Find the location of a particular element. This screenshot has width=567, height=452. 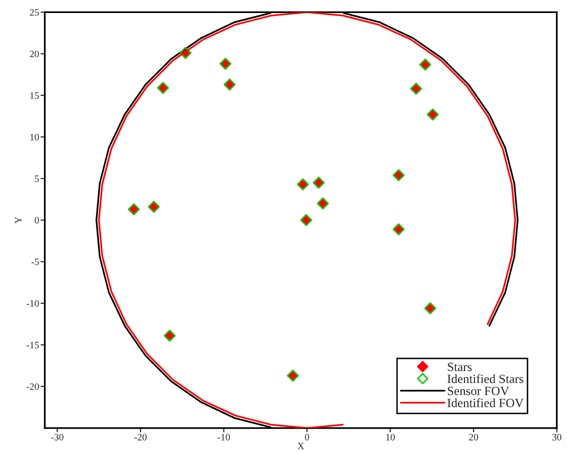

y-tick-label: -10 is located at coordinates (32, 303).